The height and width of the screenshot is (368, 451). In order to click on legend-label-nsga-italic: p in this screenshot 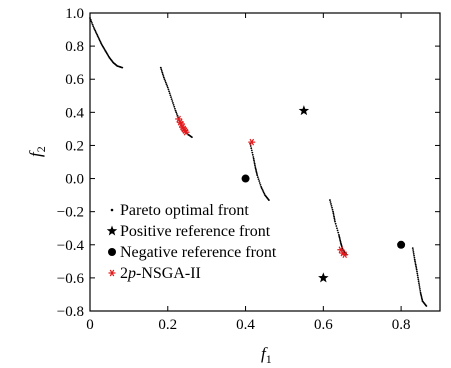, I will do `click(131, 273)`.